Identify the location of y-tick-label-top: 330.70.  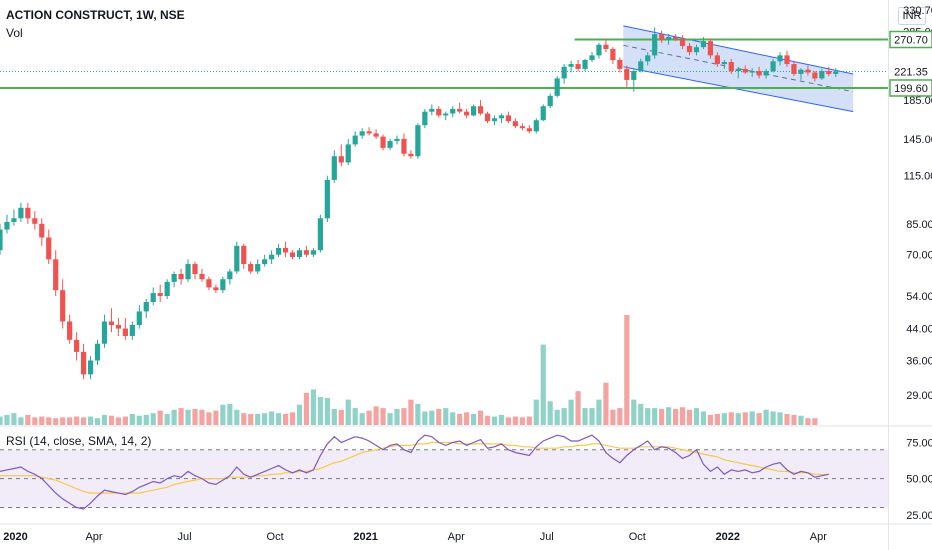
(917, 11).